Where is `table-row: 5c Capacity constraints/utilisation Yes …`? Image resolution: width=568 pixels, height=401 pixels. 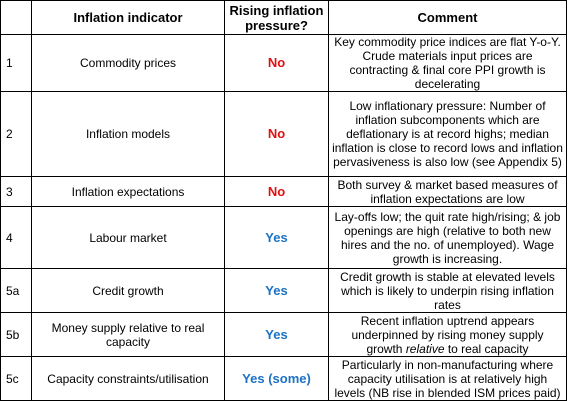 table-row: 5c Capacity constraints/utilisation Yes … is located at coordinates (283, 378).